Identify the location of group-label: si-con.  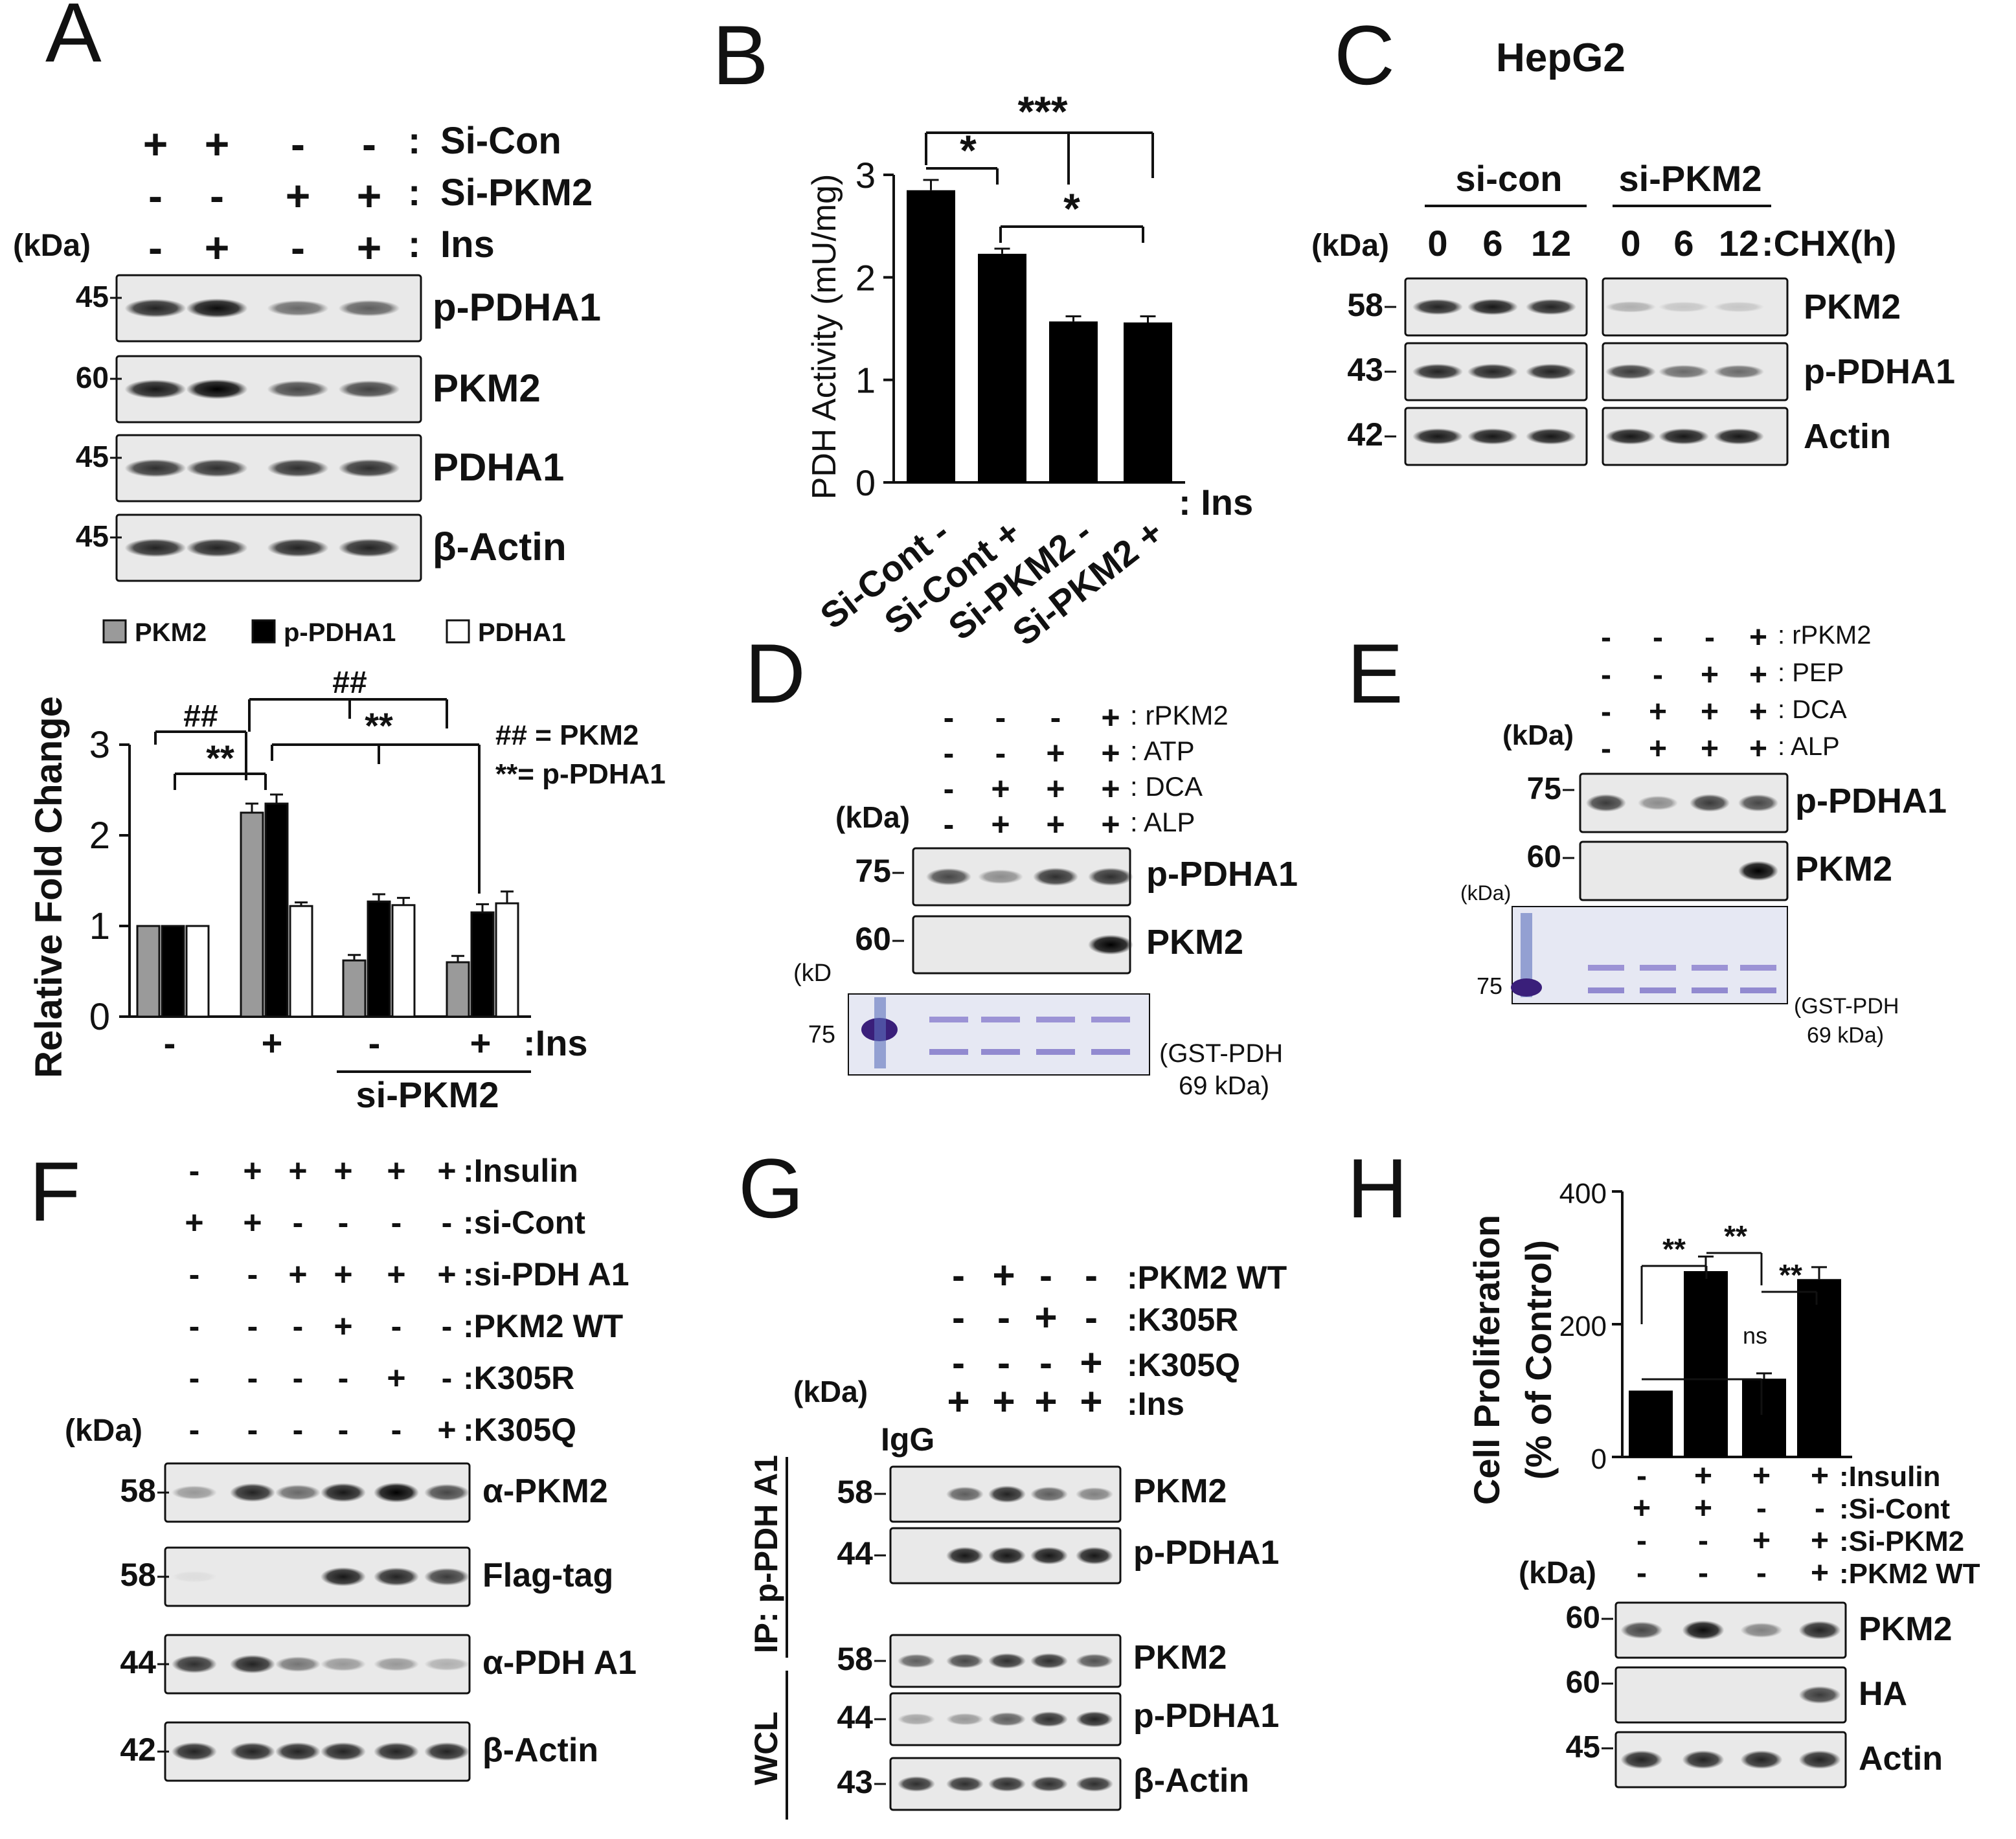
(1509, 178).